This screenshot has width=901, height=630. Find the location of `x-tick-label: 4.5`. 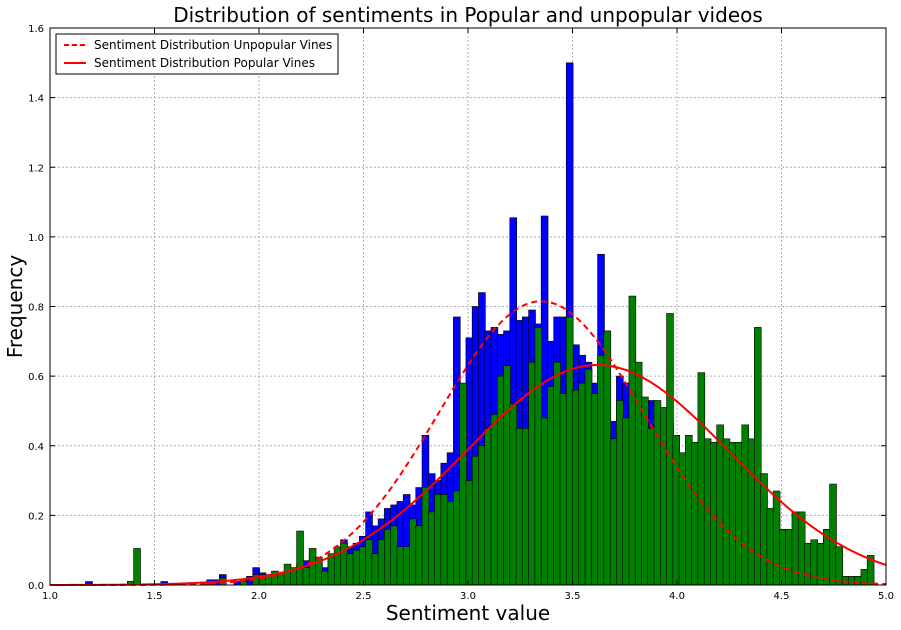

x-tick-label: 4.5 is located at coordinates (782, 596).